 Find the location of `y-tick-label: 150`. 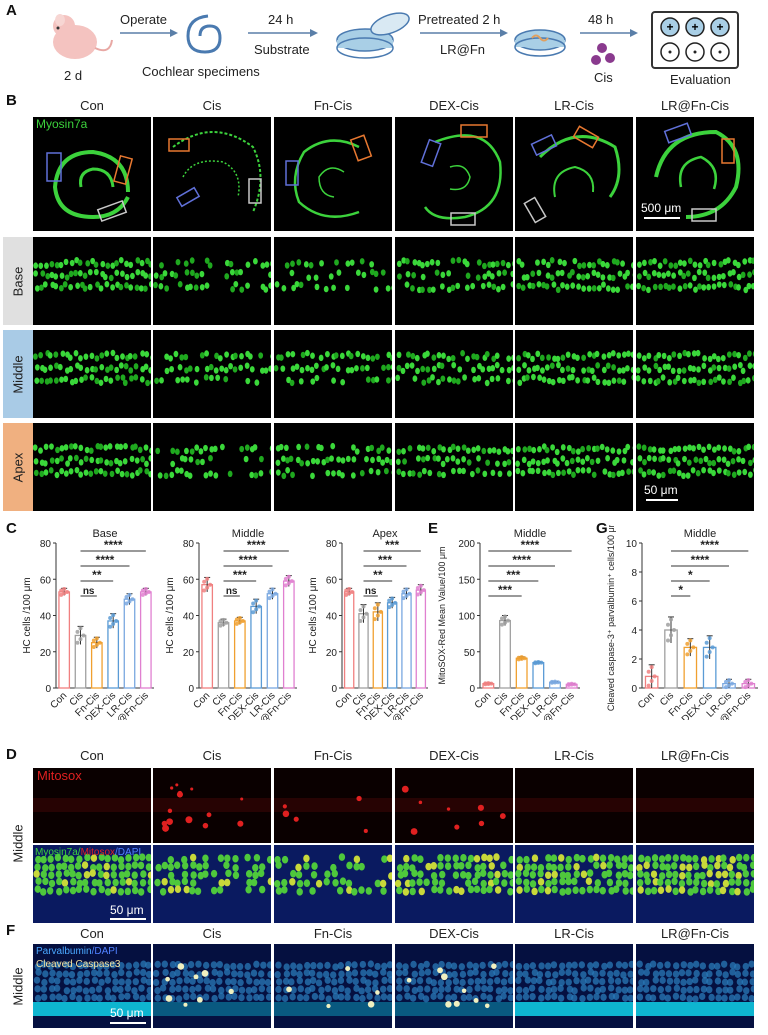

y-tick-label: 150 is located at coordinates (466, 580).